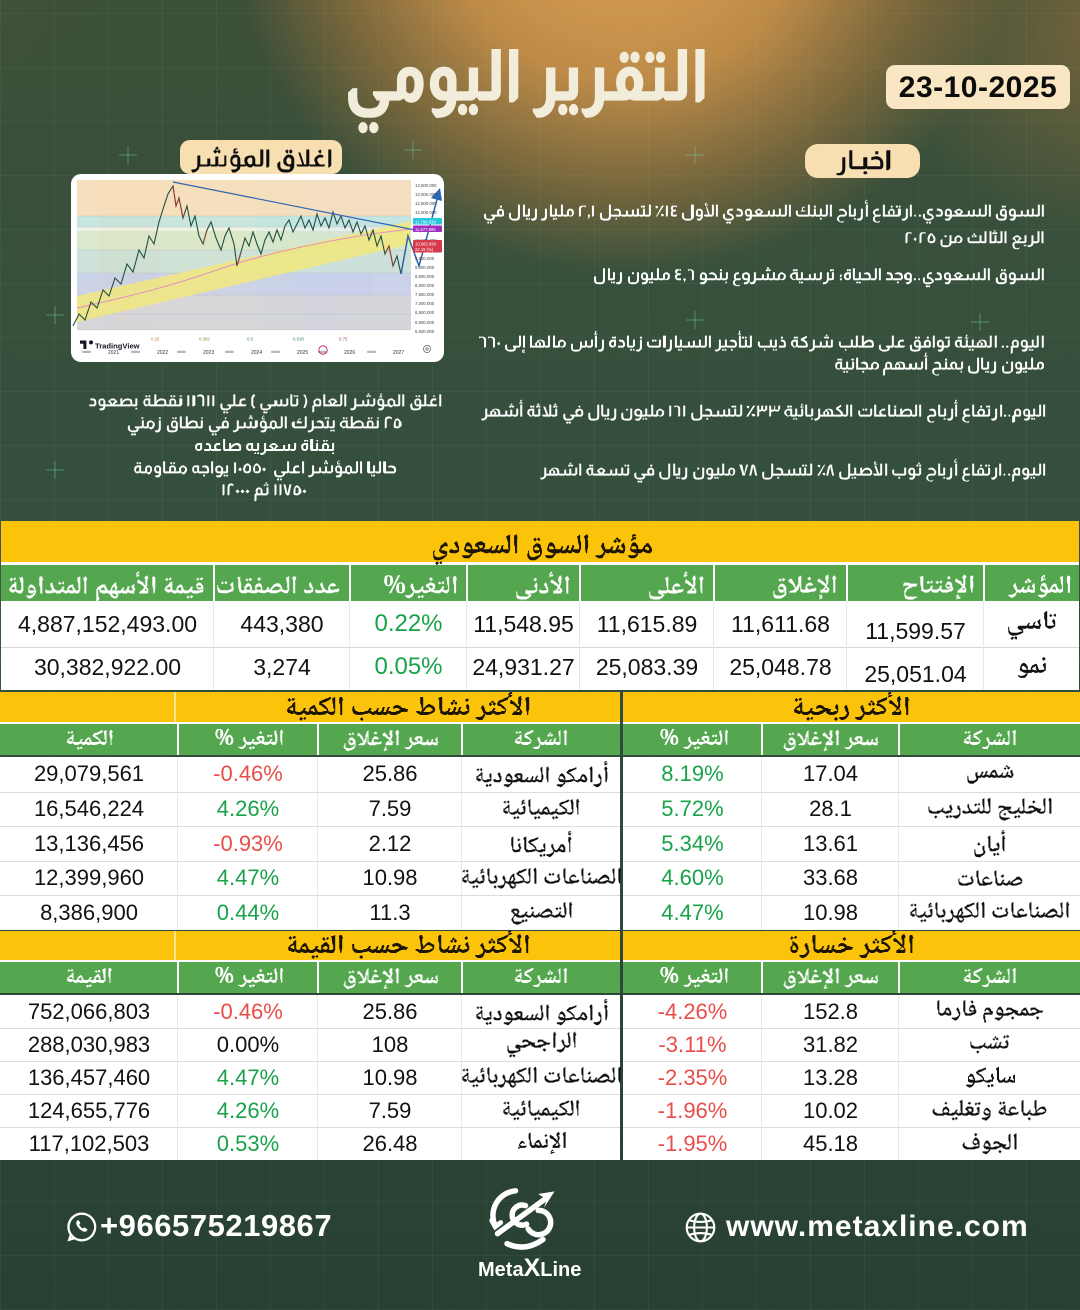  Describe the element at coordinates (425, 331) in the screenshot. I see `svg-text: 5,500.000` at that location.